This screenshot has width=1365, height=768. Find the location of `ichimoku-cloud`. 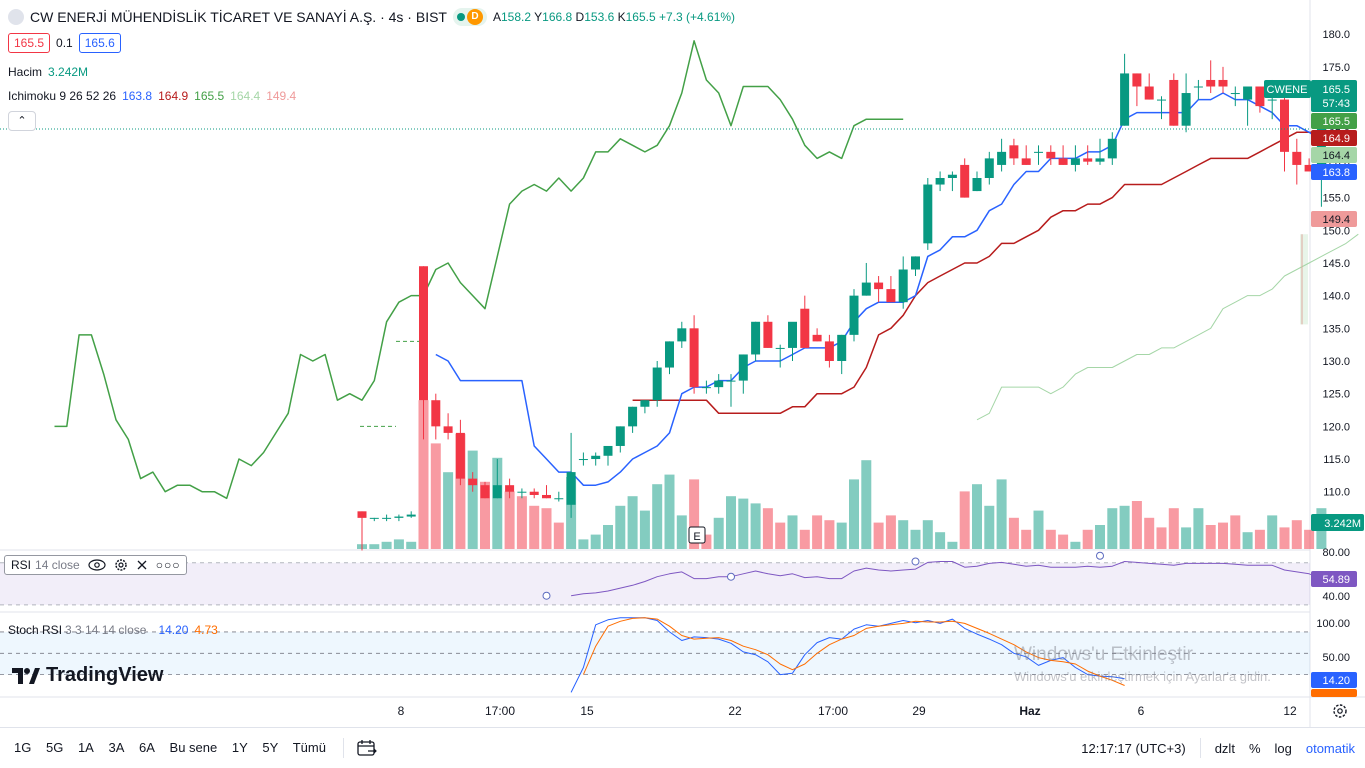

ichimoku-cloud is located at coordinates (1304, 279).